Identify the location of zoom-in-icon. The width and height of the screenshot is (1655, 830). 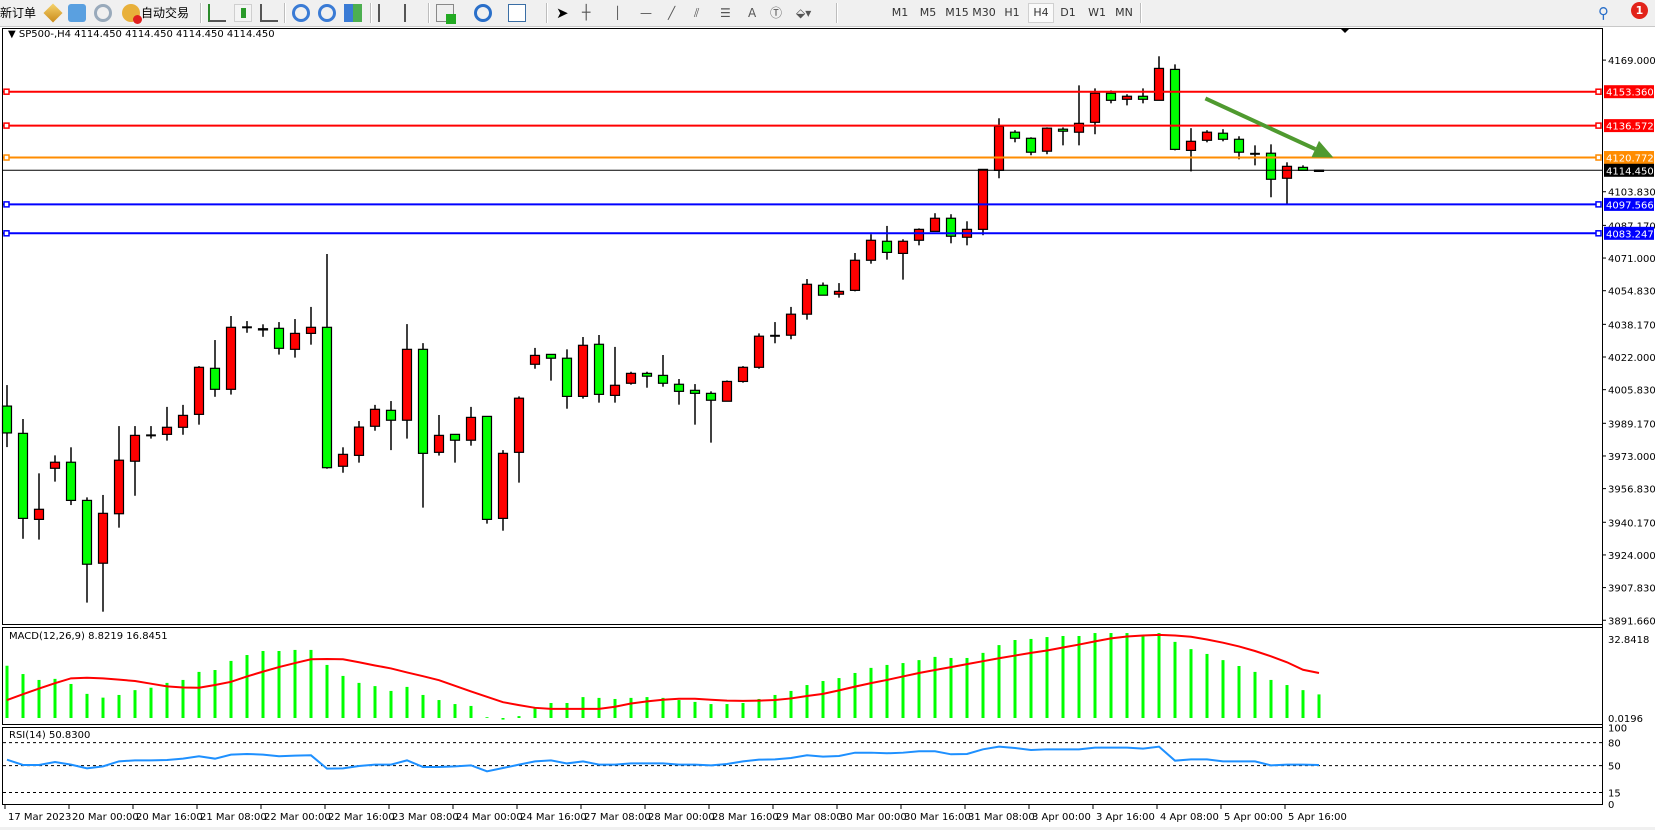
(301, 13).